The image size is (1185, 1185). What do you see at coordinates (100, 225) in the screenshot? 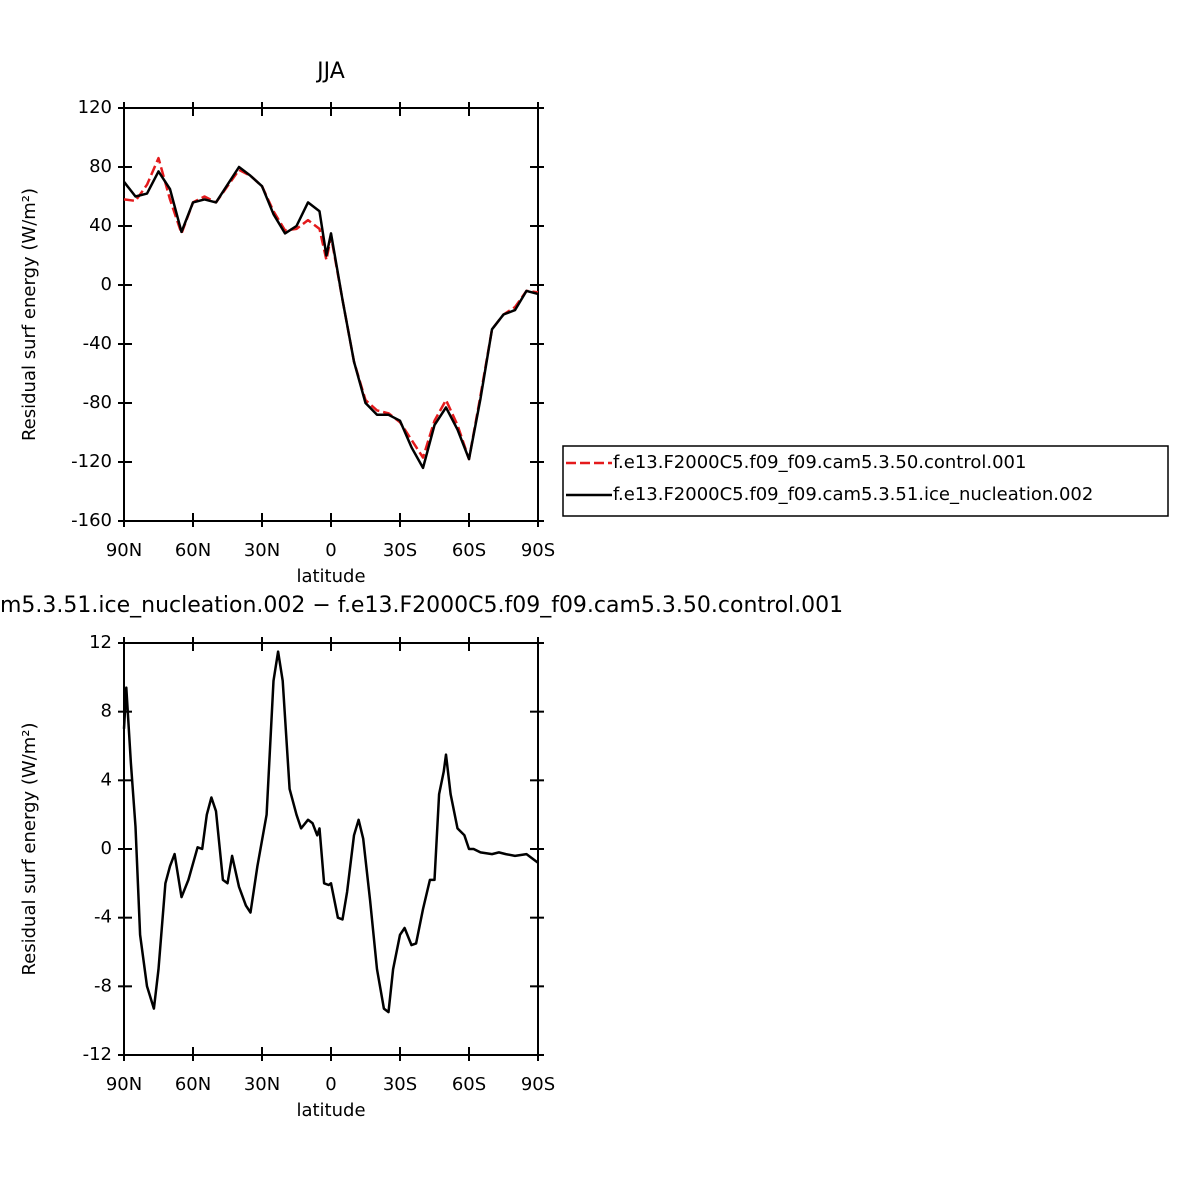
I see `y-tick-label: 40` at bounding box center [100, 225].